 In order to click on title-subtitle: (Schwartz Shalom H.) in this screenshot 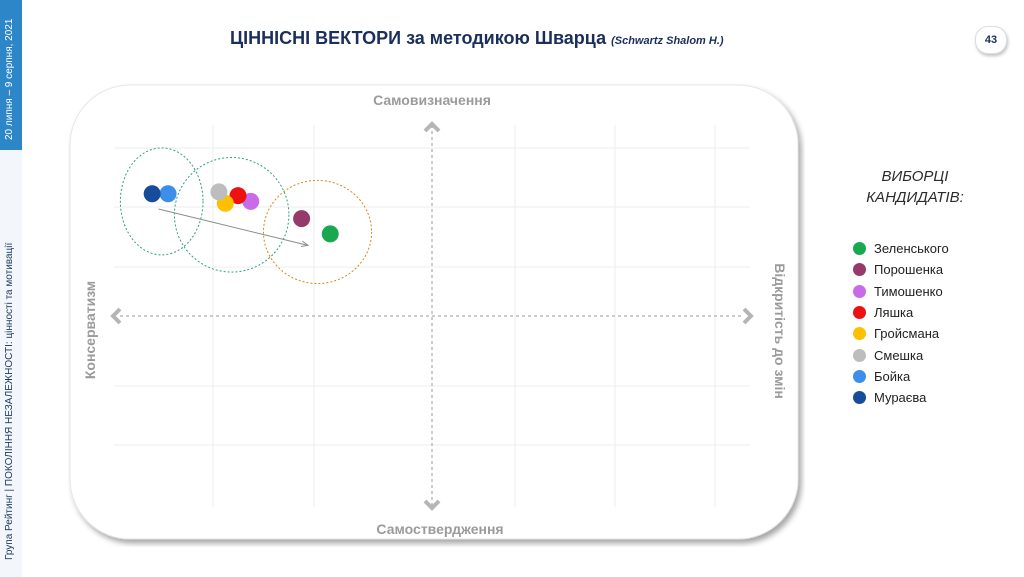, I will do `click(667, 41)`.